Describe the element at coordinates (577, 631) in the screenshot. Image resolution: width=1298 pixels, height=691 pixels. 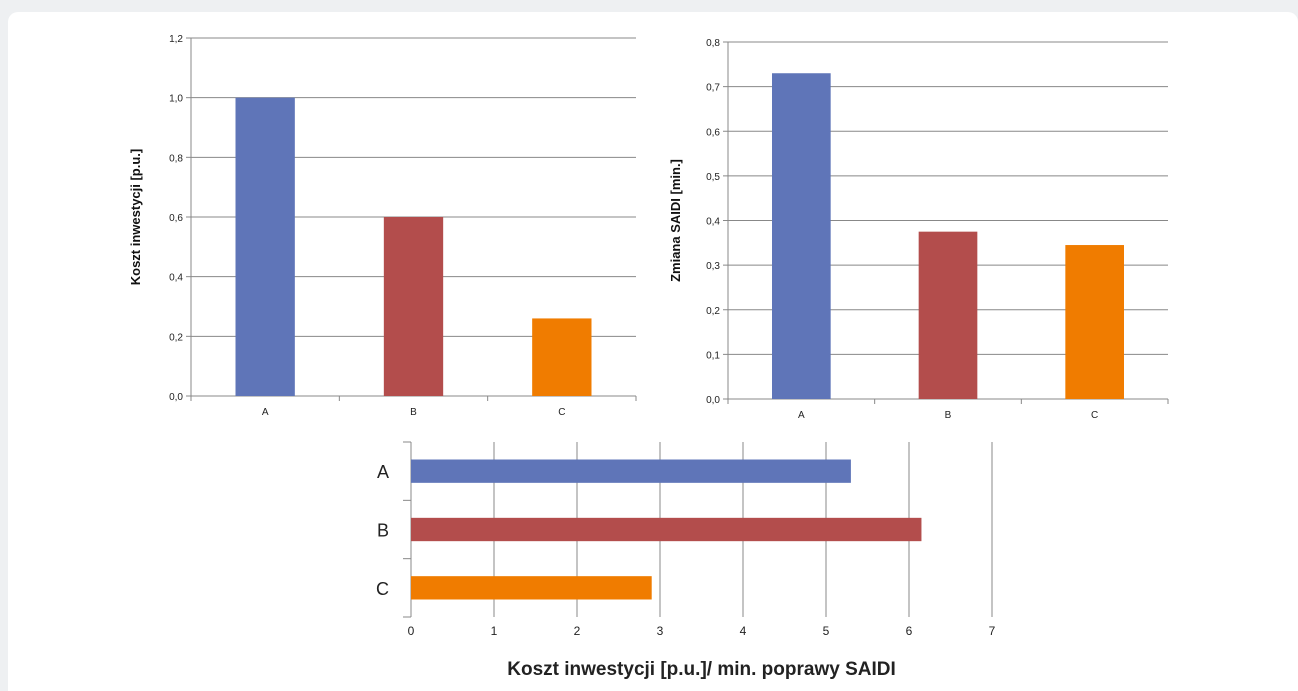
I see `x-tick-label: 2` at that location.